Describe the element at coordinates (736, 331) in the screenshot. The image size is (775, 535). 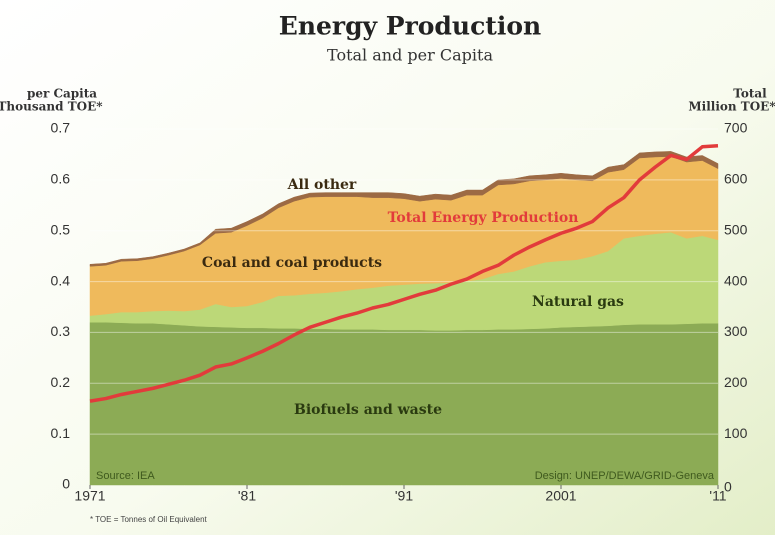
I see `y2-tick-label: 300` at that location.